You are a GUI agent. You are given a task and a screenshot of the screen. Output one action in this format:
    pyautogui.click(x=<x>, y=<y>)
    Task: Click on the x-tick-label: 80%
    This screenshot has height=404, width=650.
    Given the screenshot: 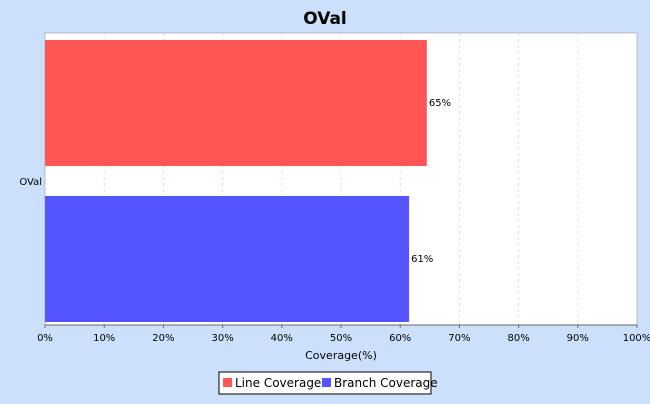 What is the action you would take?
    pyautogui.click(x=518, y=338)
    